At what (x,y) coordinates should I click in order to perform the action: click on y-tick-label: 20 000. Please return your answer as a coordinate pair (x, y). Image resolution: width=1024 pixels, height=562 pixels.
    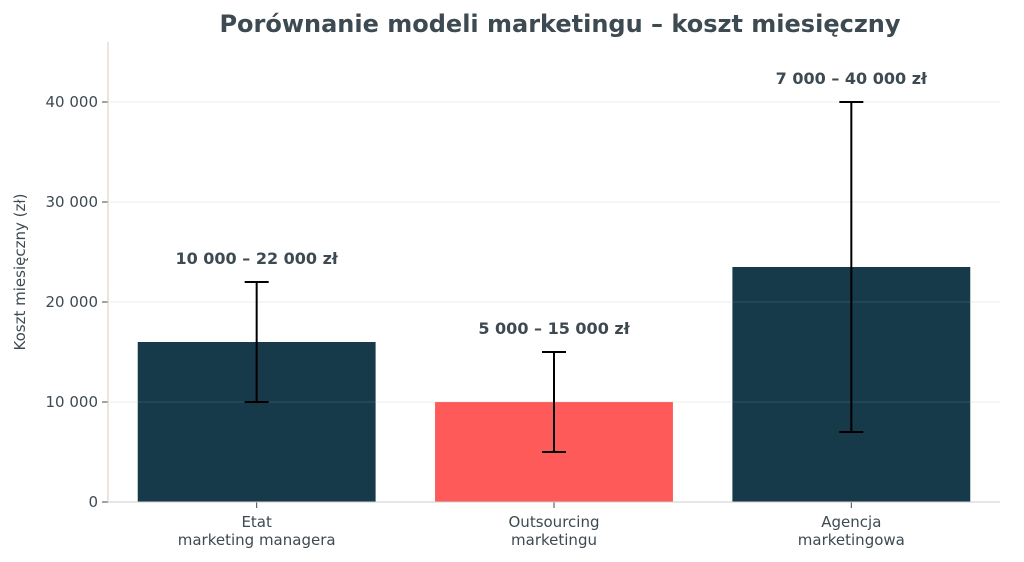
    Looking at the image, I should click on (72, 302).